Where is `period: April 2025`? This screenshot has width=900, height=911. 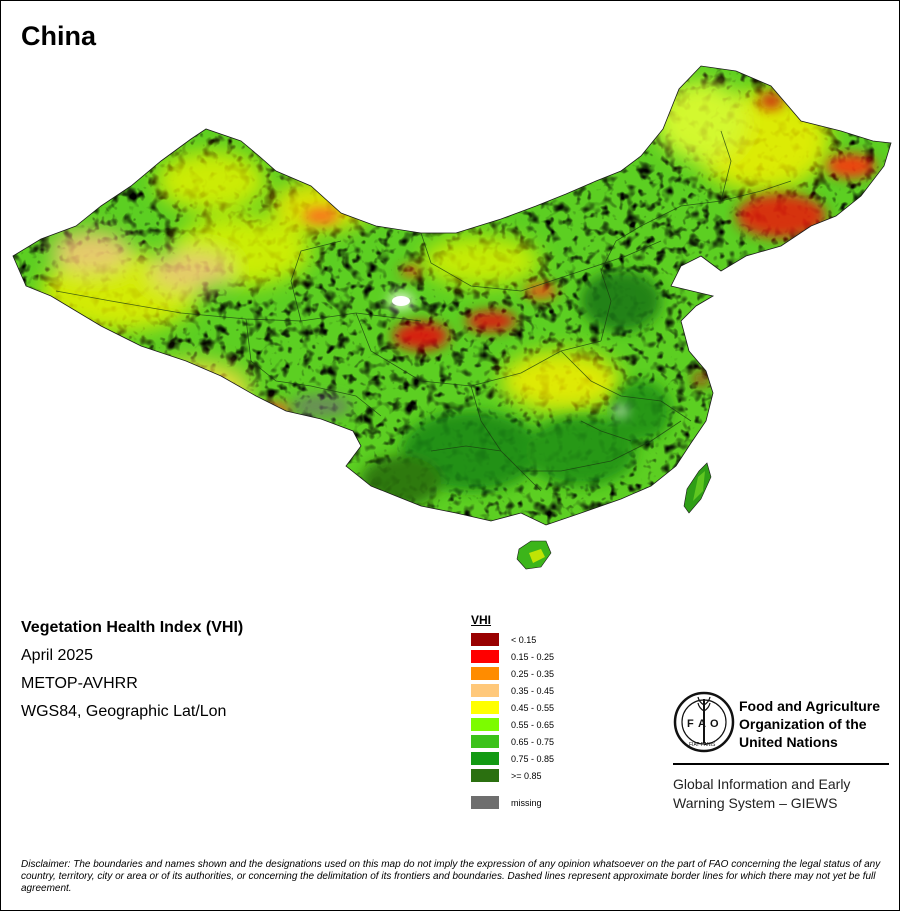
period: April 2025 is located at coordinates (57, 655).